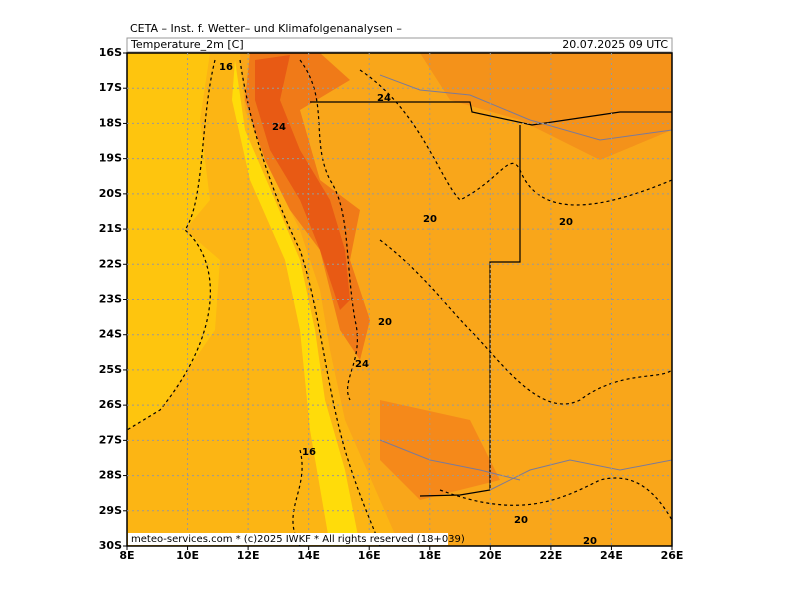 The height and width of the screenshot is (604, 800). What do you see at coordinates (110, 334) in the screenshot?
I see `y-tick-label: 24S` at bounding box center [110, 334].